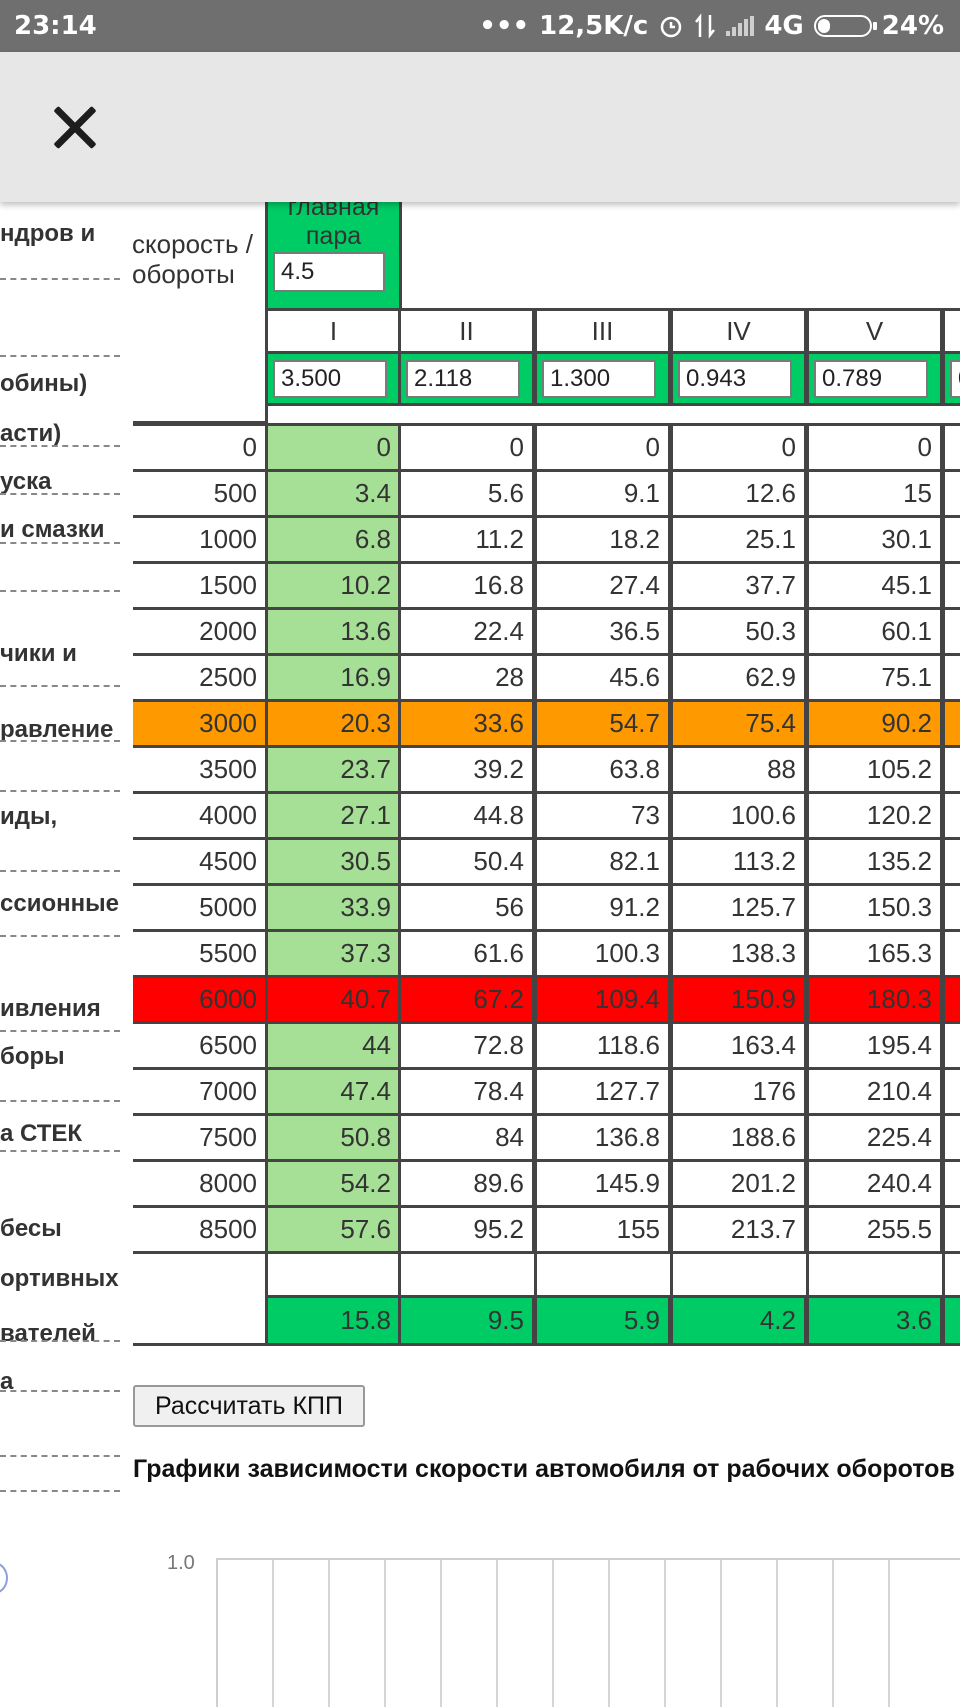  Describe the element at coordinates (31, 433) in the screenshot. I see `sidebar-menu-item: асти)` at that location.